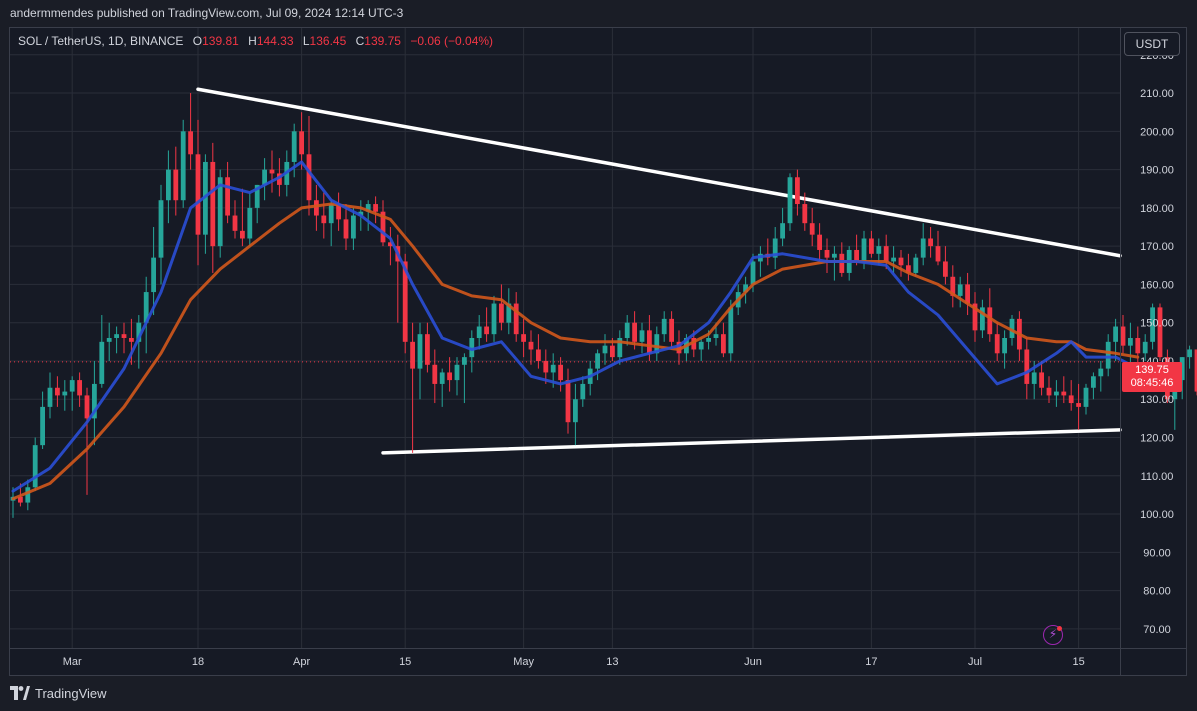 The height and width of the screenshot is (711, 1197). Describe the element at coordinates (20, 693) in the screenshot. I see `tradingview-logo-icon` at that location.